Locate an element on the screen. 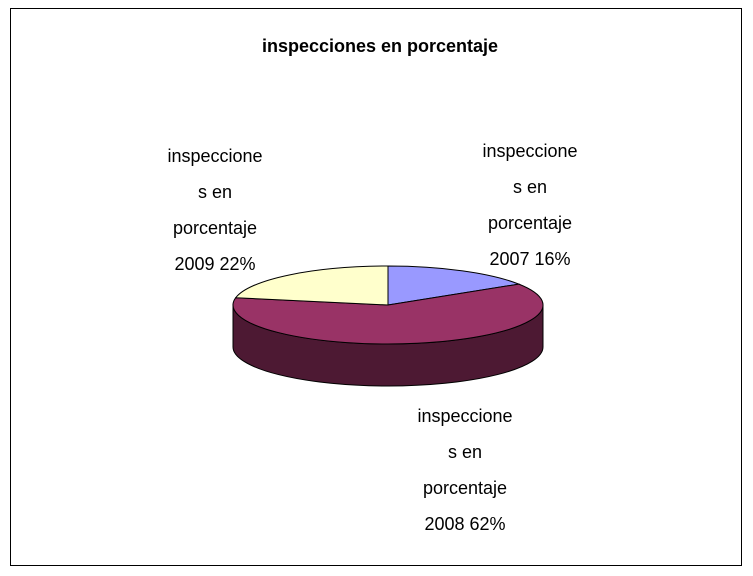 Image resolution: width=753 pixels, height=576 pixels. label-part: 2007 is located at coordinates (509, 259).